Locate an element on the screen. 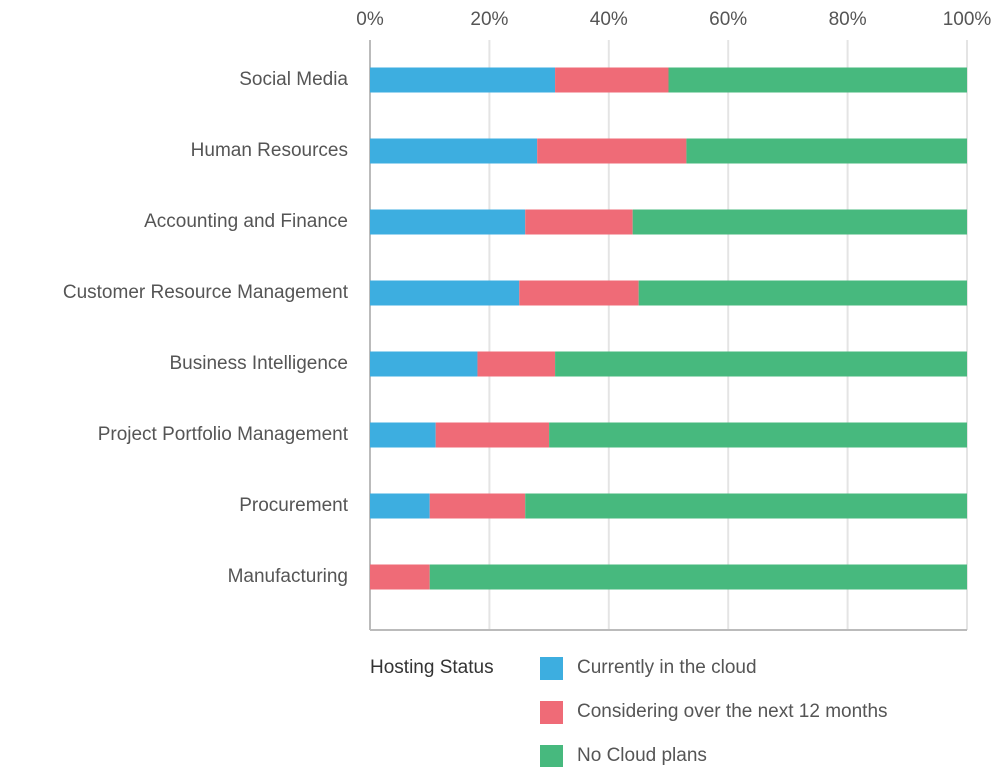 Image resolution: width=998 pixels, height=767 pixels. x-tick-label: 60% is located at coordinates (728, 19).